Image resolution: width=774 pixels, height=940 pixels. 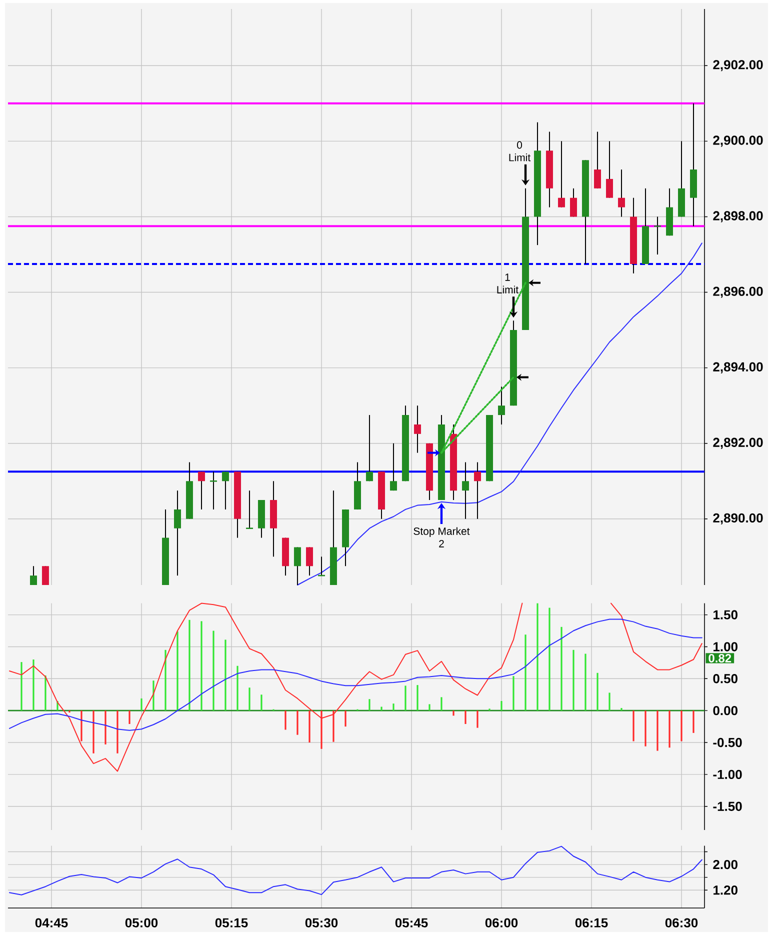 What do you see at coordinates (442, 537) in the screenshot?
I see `annotation: Stop Market 2` at bounding box center [442, 537].